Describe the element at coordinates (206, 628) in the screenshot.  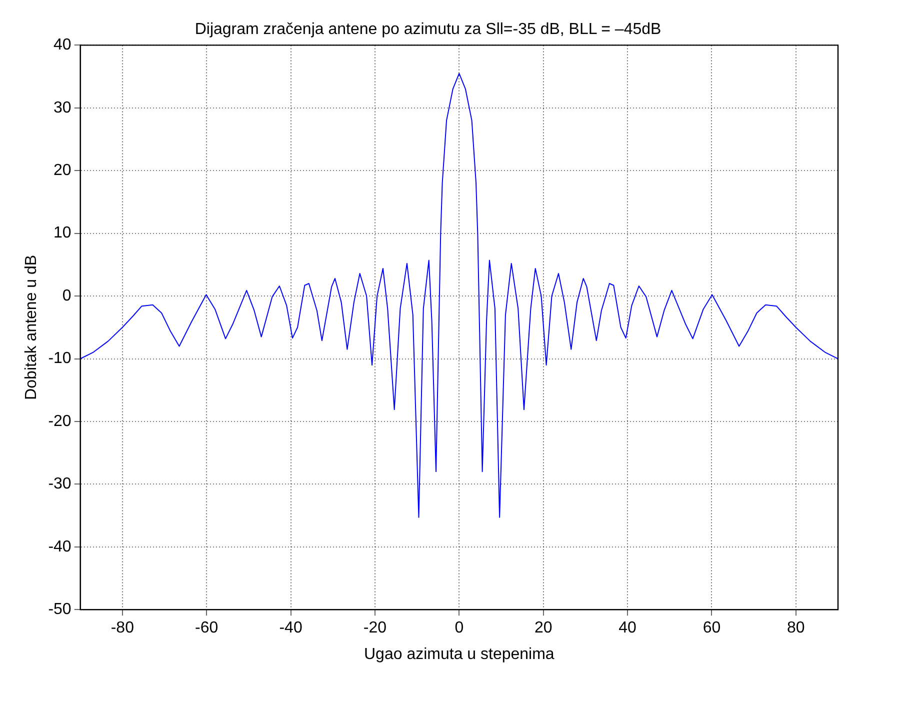
I see `x-tick-label: -60` at that location.